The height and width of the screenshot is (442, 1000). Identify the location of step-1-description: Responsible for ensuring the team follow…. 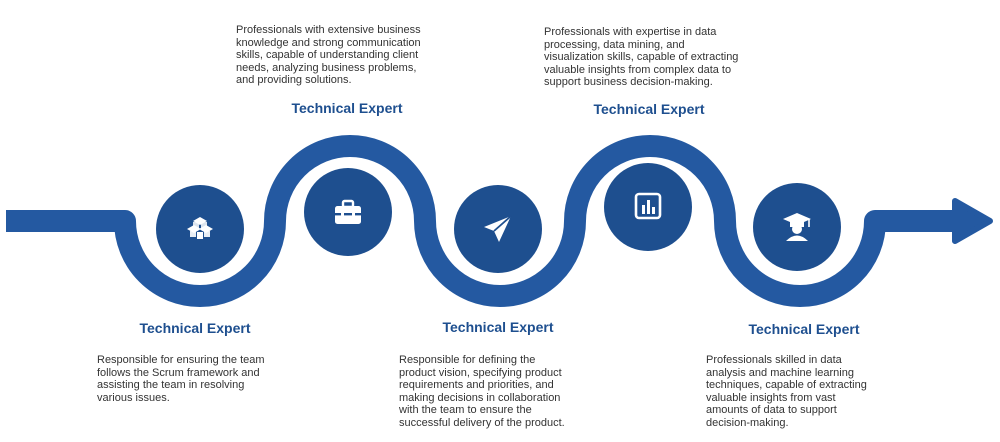
(181, 379).